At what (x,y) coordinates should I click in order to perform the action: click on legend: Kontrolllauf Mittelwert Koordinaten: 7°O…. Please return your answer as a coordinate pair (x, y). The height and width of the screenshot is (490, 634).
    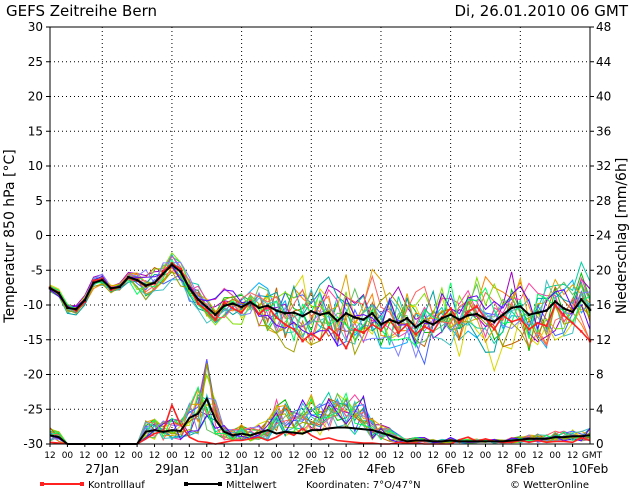
    Looking at the image, I should click on (314, 485).